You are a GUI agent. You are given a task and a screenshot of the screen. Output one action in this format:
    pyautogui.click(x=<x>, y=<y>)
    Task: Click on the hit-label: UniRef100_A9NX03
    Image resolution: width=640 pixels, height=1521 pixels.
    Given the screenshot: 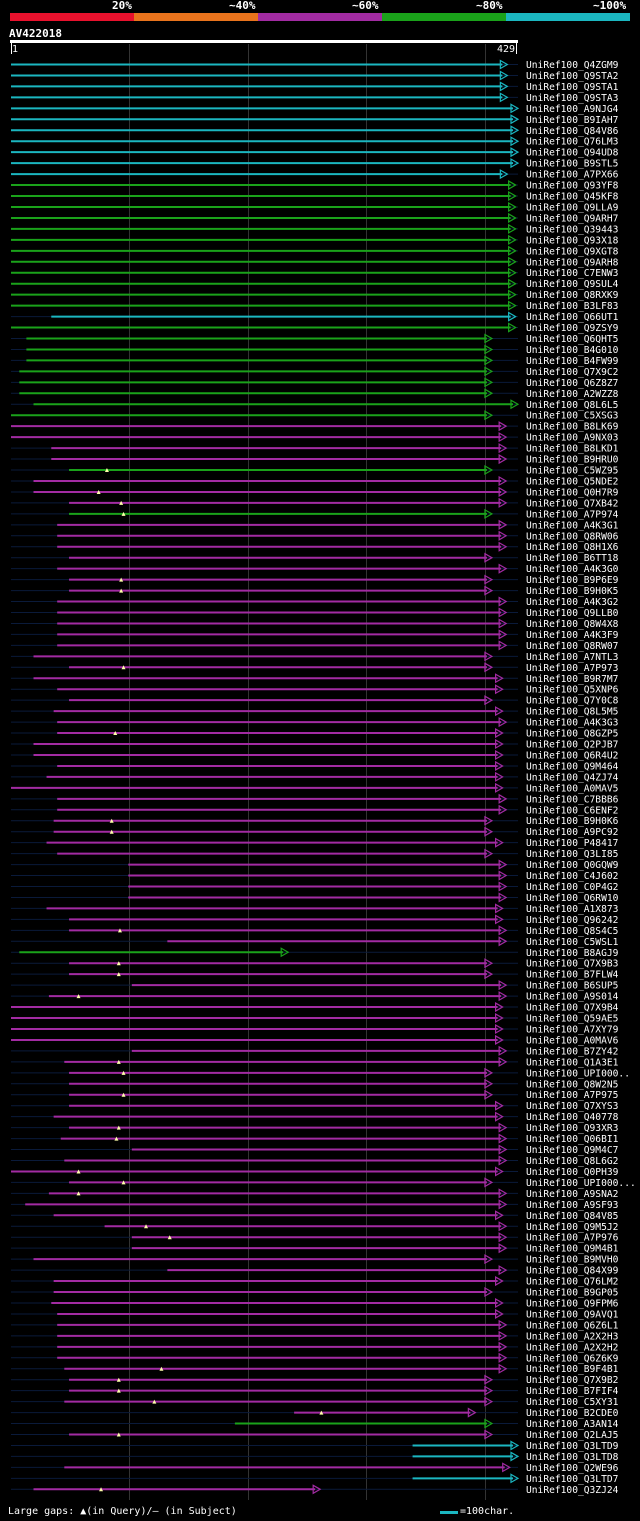 What is the action you would take?
    pyautogui.click(x=572, y=438)
    